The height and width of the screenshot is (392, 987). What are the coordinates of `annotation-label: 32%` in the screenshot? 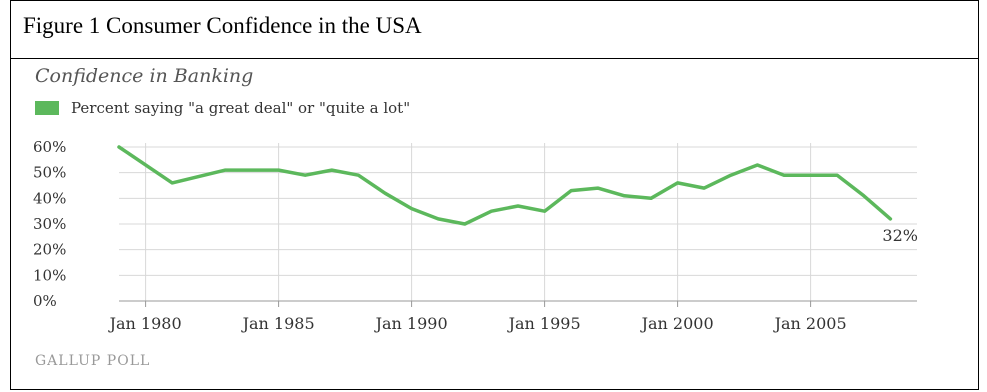 It's located at (900, 235).